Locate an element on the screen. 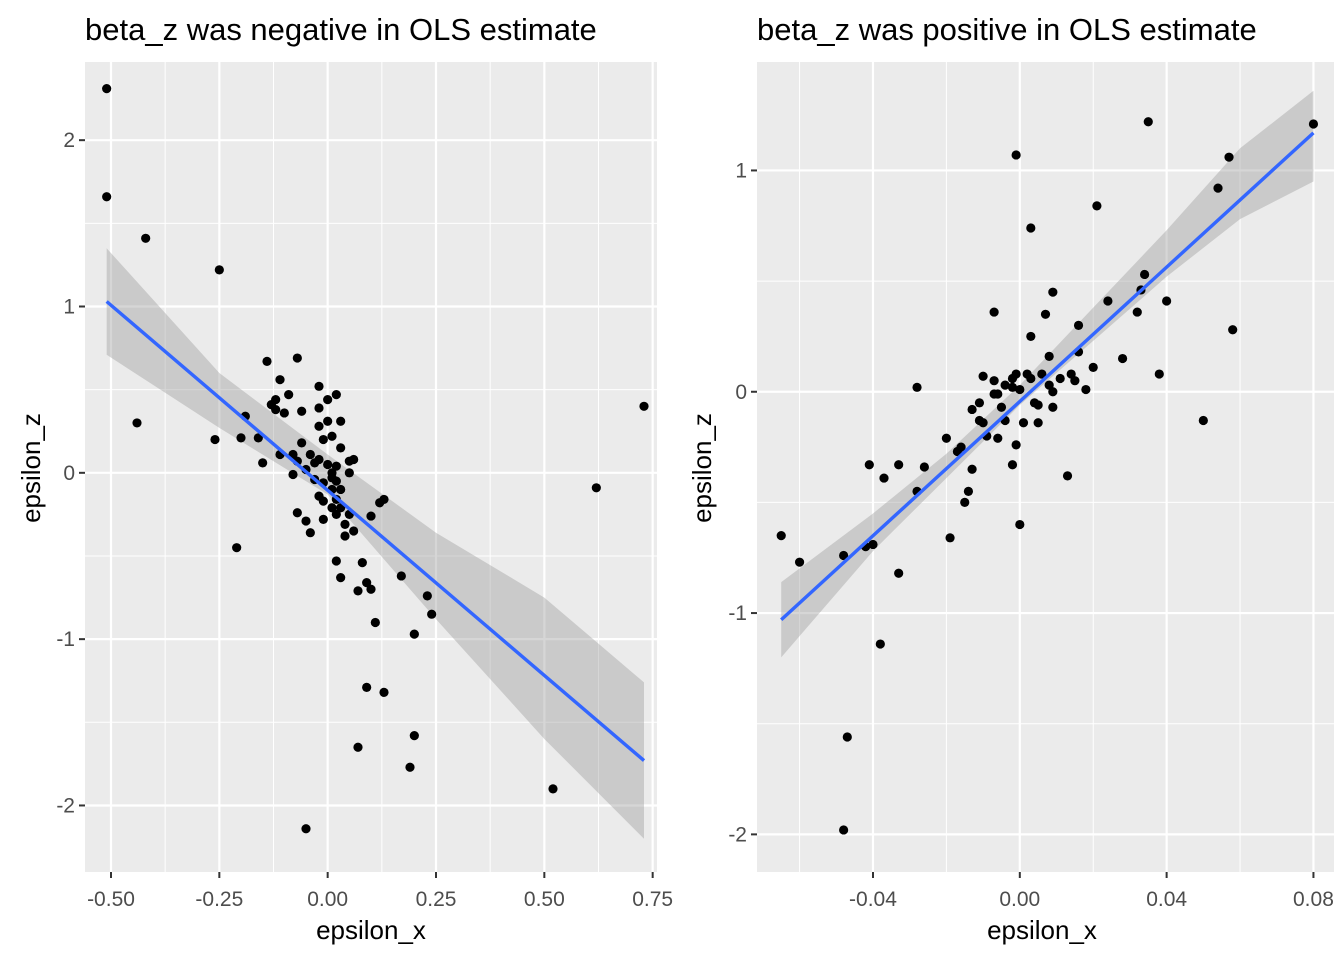 The height and width of the screenshot is (960, 1344). y-tick-label: 1 is located at coordinates (69, 306).